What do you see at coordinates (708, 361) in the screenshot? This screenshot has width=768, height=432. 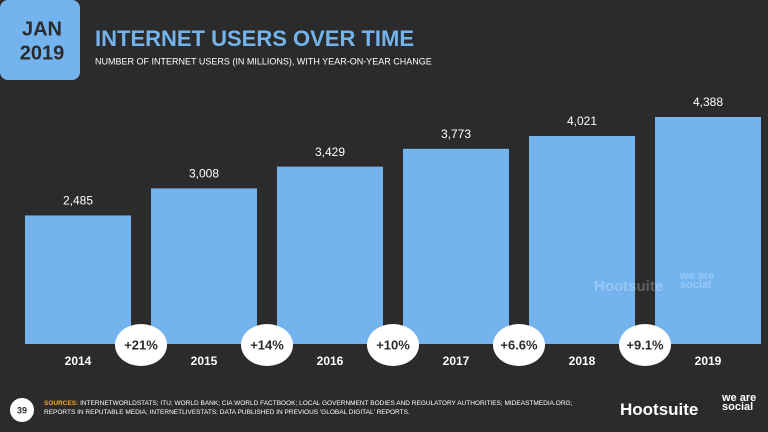 I see `x-tick-label: 2019` at bounding box center [708, 361].